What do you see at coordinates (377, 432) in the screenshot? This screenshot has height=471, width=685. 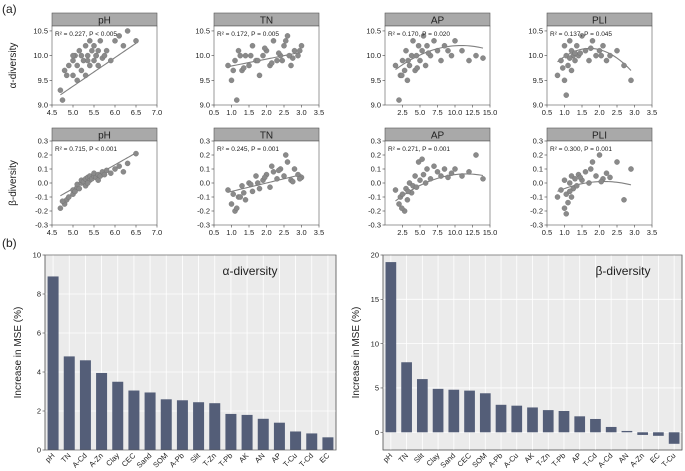 I see `y-tick-label: 0` at bounding box center [377, 432].